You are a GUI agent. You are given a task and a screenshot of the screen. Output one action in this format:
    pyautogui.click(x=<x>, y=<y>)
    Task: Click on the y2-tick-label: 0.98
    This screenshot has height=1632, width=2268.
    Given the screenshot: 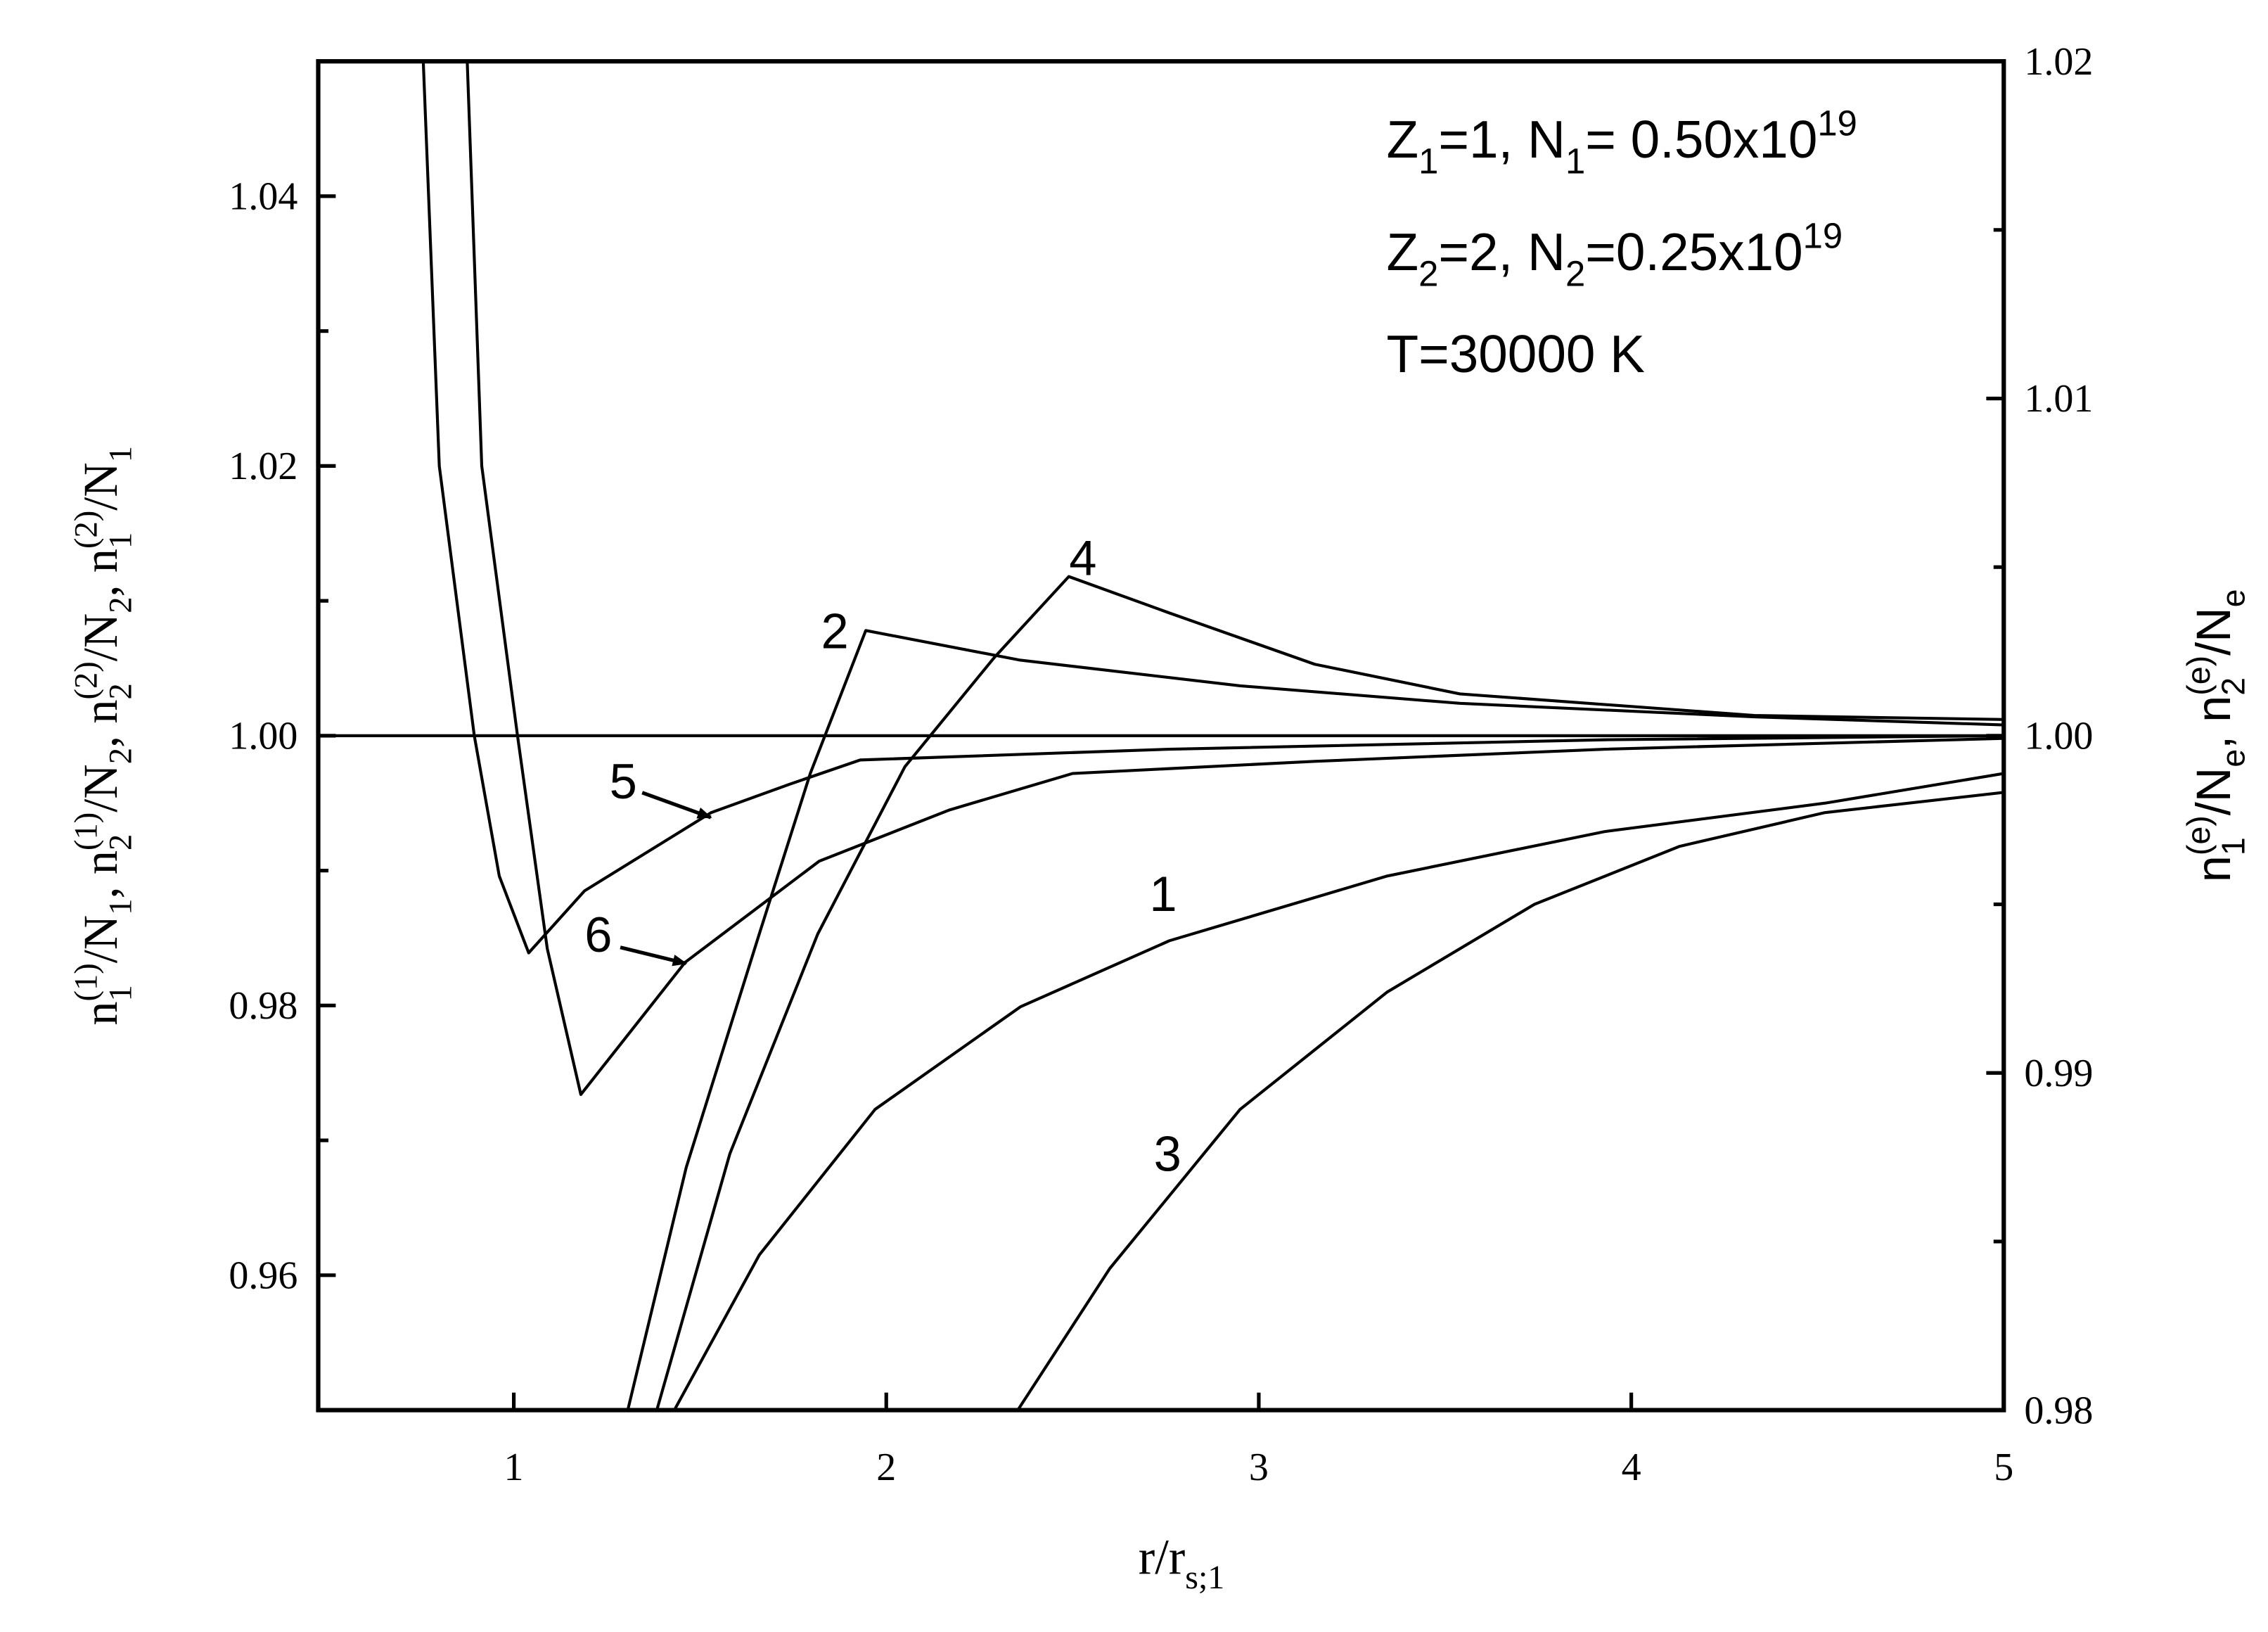 What is the action you would take?
    pyautogui.click(x=2058, y=1410)
    